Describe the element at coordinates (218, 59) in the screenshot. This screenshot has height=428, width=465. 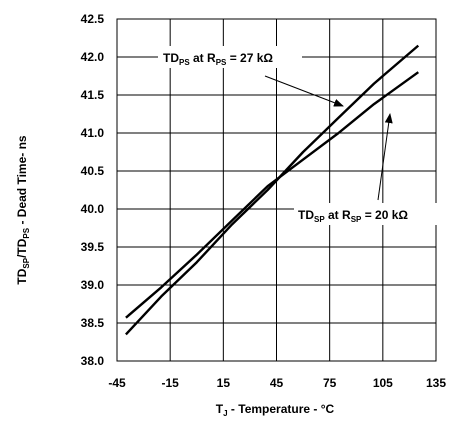
I see `annotation-ps-label: TDPS at RPS = 27 kΩ` at that location.